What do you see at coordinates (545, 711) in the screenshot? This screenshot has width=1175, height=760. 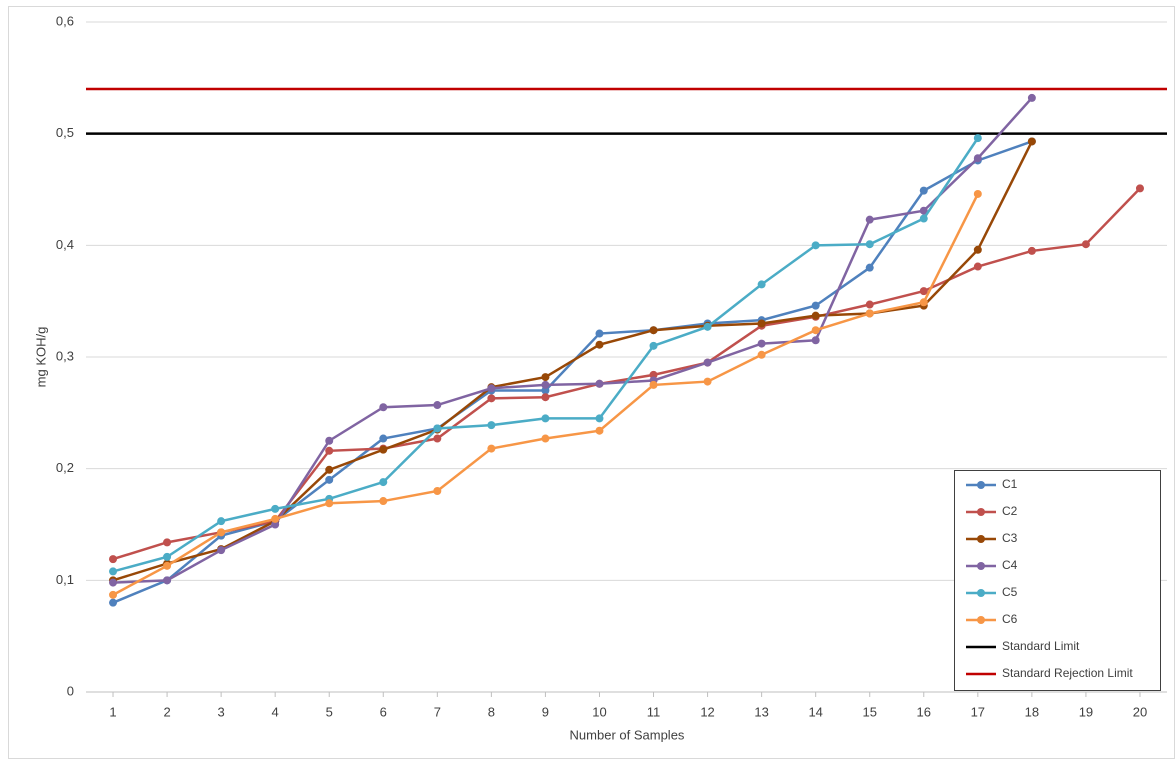 I see `x-tick-label: 9` at bounding box center [545, 711].